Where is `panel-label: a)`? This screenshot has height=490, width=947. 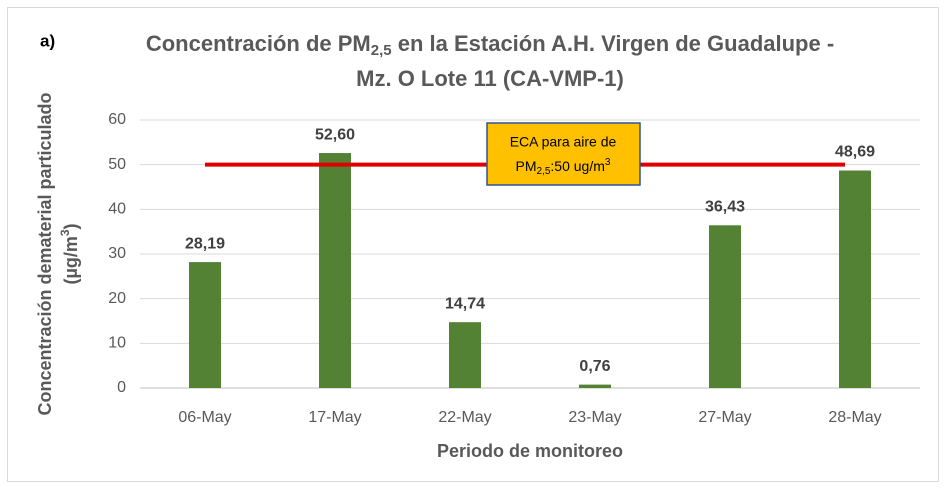 panel-label: a) is located at coordinates (47, 40).